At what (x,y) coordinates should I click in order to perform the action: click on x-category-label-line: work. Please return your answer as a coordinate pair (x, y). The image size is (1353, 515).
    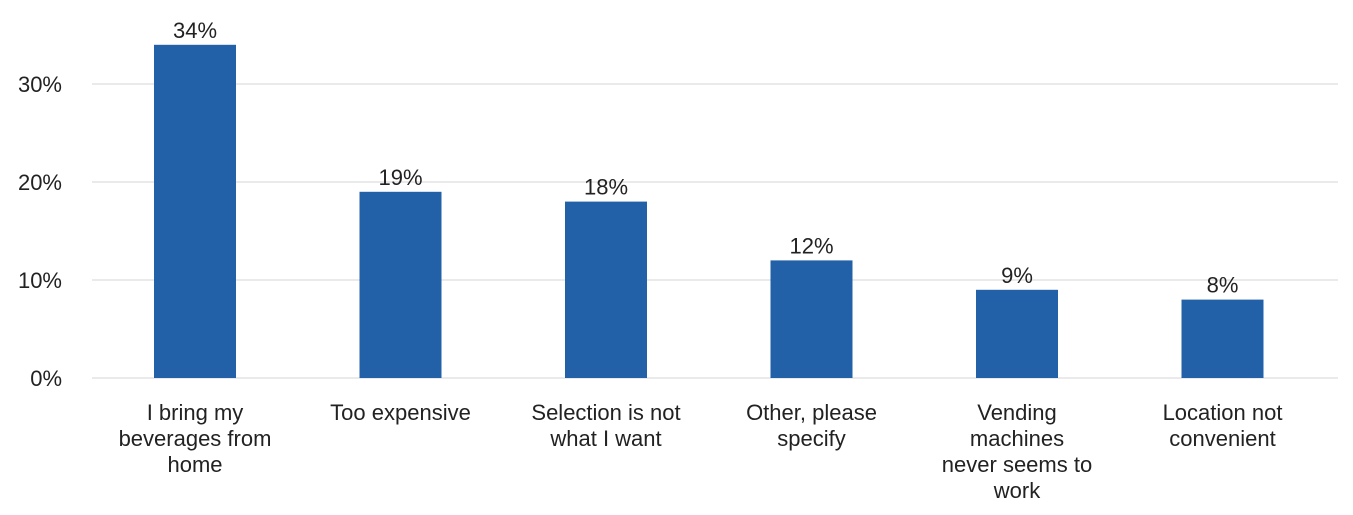
    Looking at the image, I should click on (1017, 490).